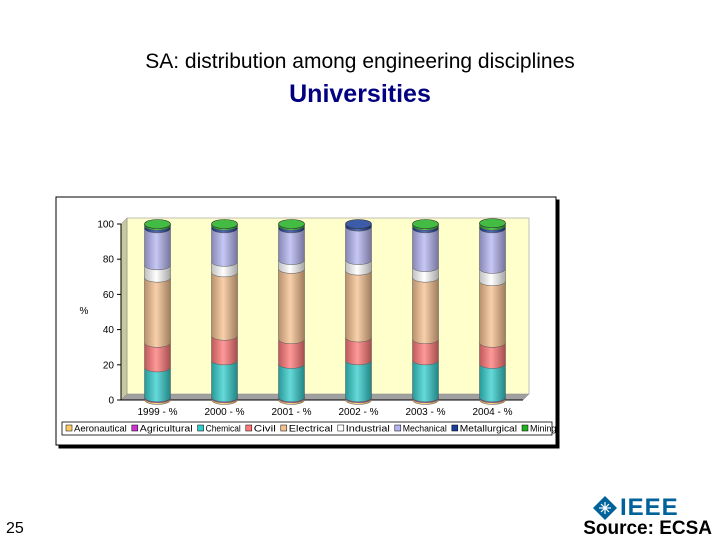 Image resolution: width=720 pixels, height=540 pixels. Describe the element at coordinates (543, 429) in the screenshot. I see `legend-label: Mining` at that location.